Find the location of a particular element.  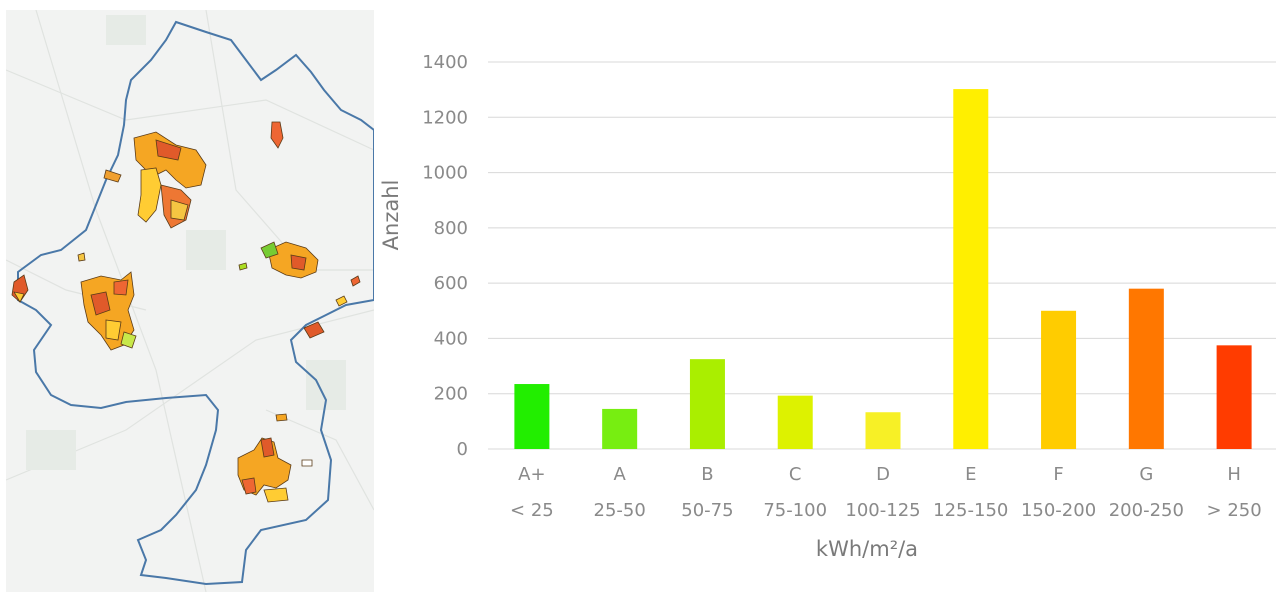

bar-a-plus is located at coordinates (532, 416).